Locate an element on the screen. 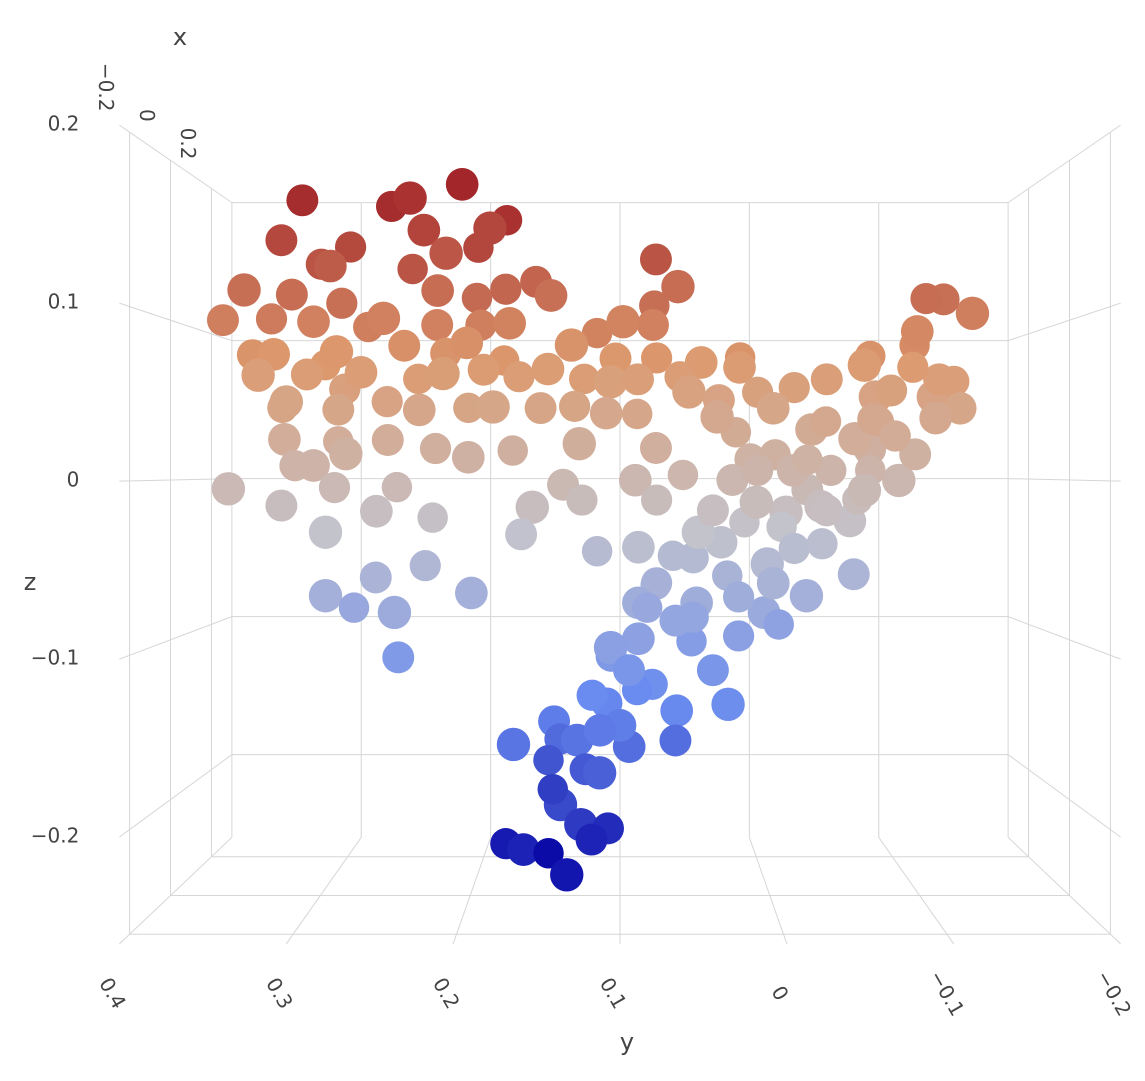 The image size is (1145, 1081). y-tick-label: −0.2 is located at coordinates (1113, 993).